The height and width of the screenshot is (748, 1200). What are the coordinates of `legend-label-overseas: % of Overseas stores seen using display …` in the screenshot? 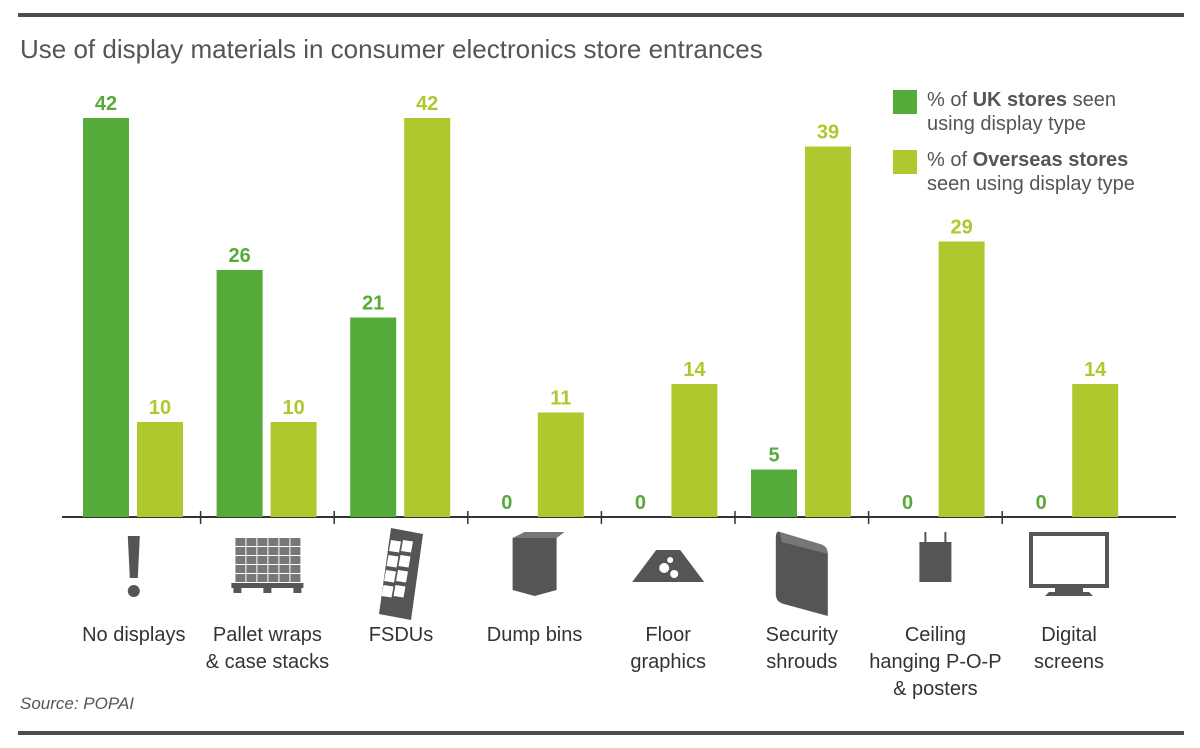 It's located at (1031, 172).